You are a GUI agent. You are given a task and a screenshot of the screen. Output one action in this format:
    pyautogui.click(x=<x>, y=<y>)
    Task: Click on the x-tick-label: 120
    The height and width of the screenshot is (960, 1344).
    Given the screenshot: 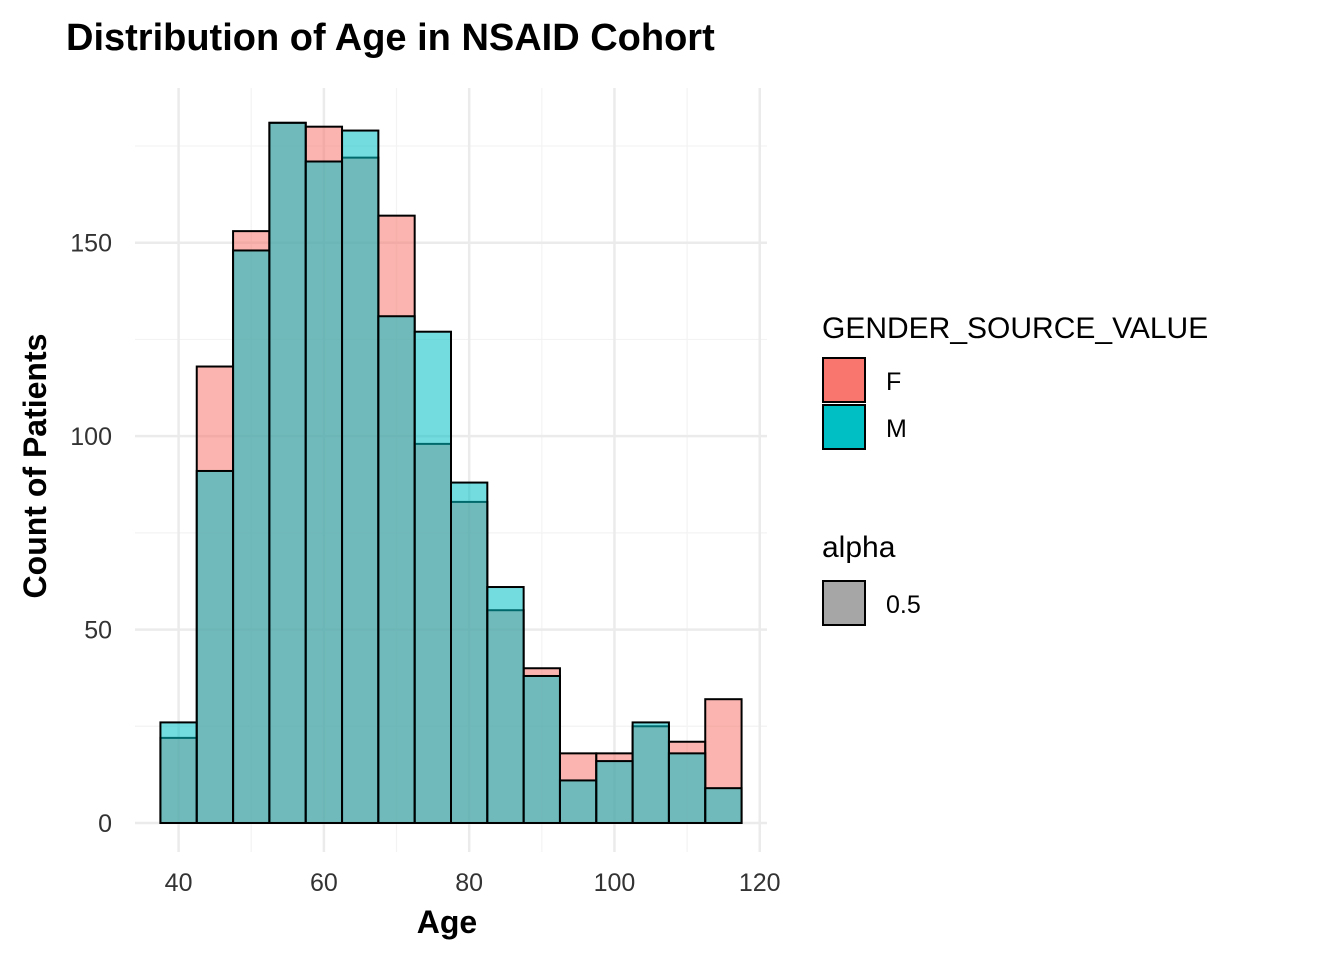 What is the action you would take?
    pyautogui.click(x=760, y=883)
    